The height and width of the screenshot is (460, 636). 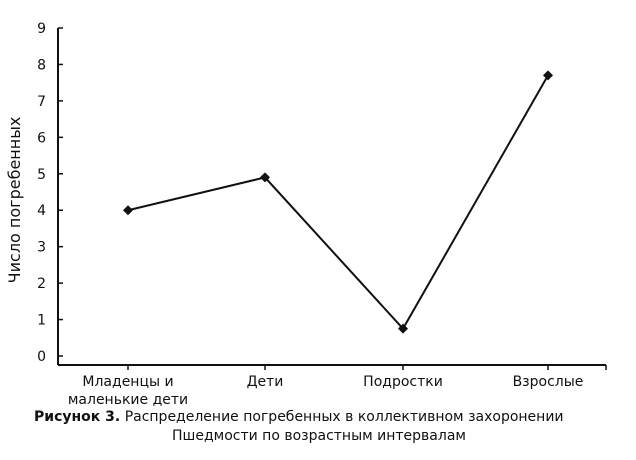 I want to click on caption-line2: Пшедмости по возрастным интервалам, so click(x=319, y=436).